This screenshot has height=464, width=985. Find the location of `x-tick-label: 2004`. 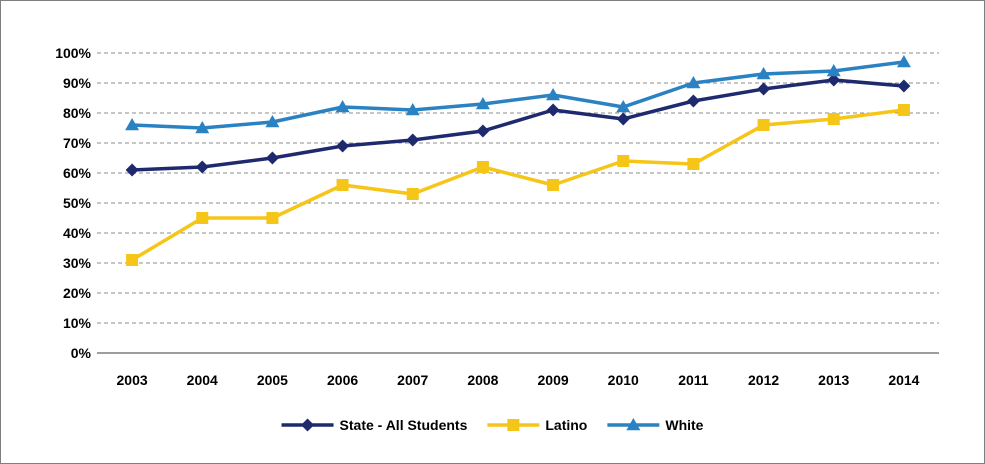

x-tick-label: 2004 is located at coordinates (202, 380).